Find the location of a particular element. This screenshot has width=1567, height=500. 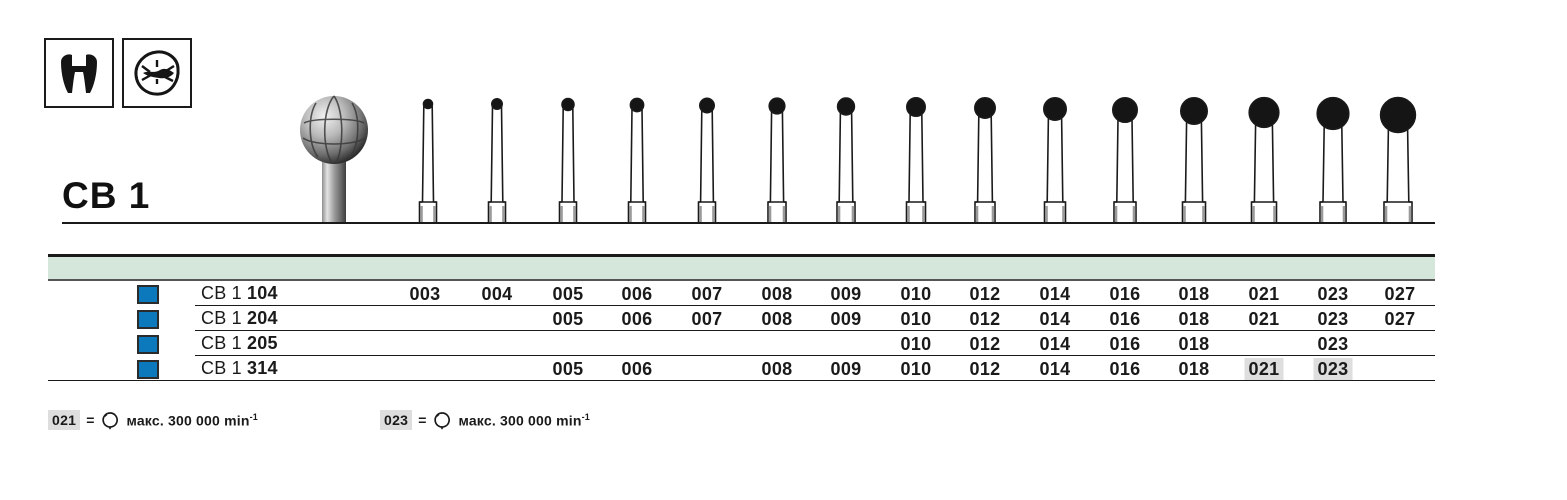

row-label-code: 314 is located at coordinates (262, 368).